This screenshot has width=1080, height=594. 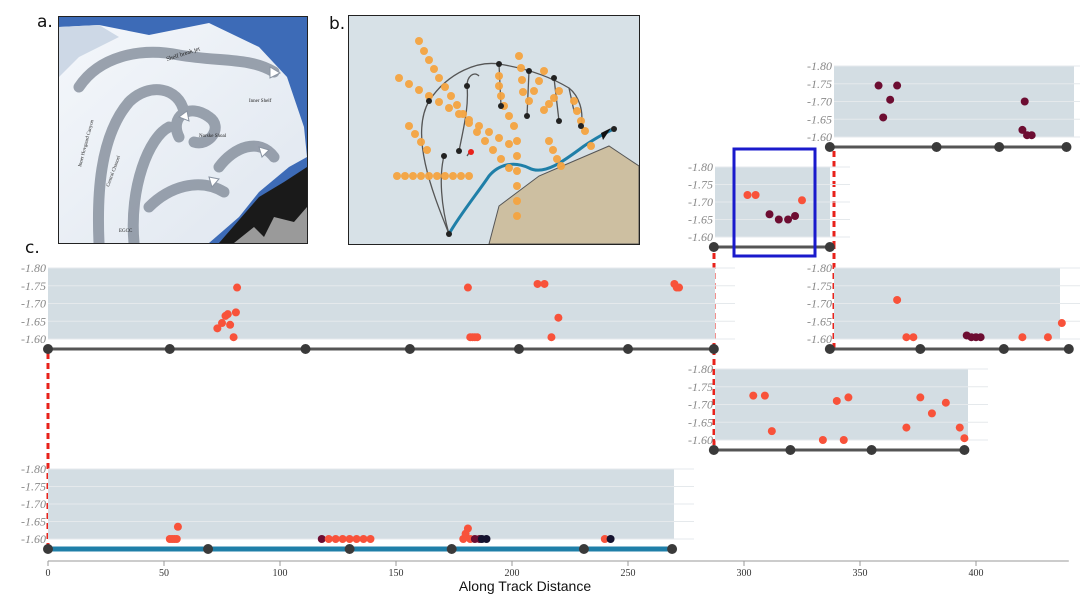 I want to click on y-tick-label: -1.65, so click(x=33, y=321).